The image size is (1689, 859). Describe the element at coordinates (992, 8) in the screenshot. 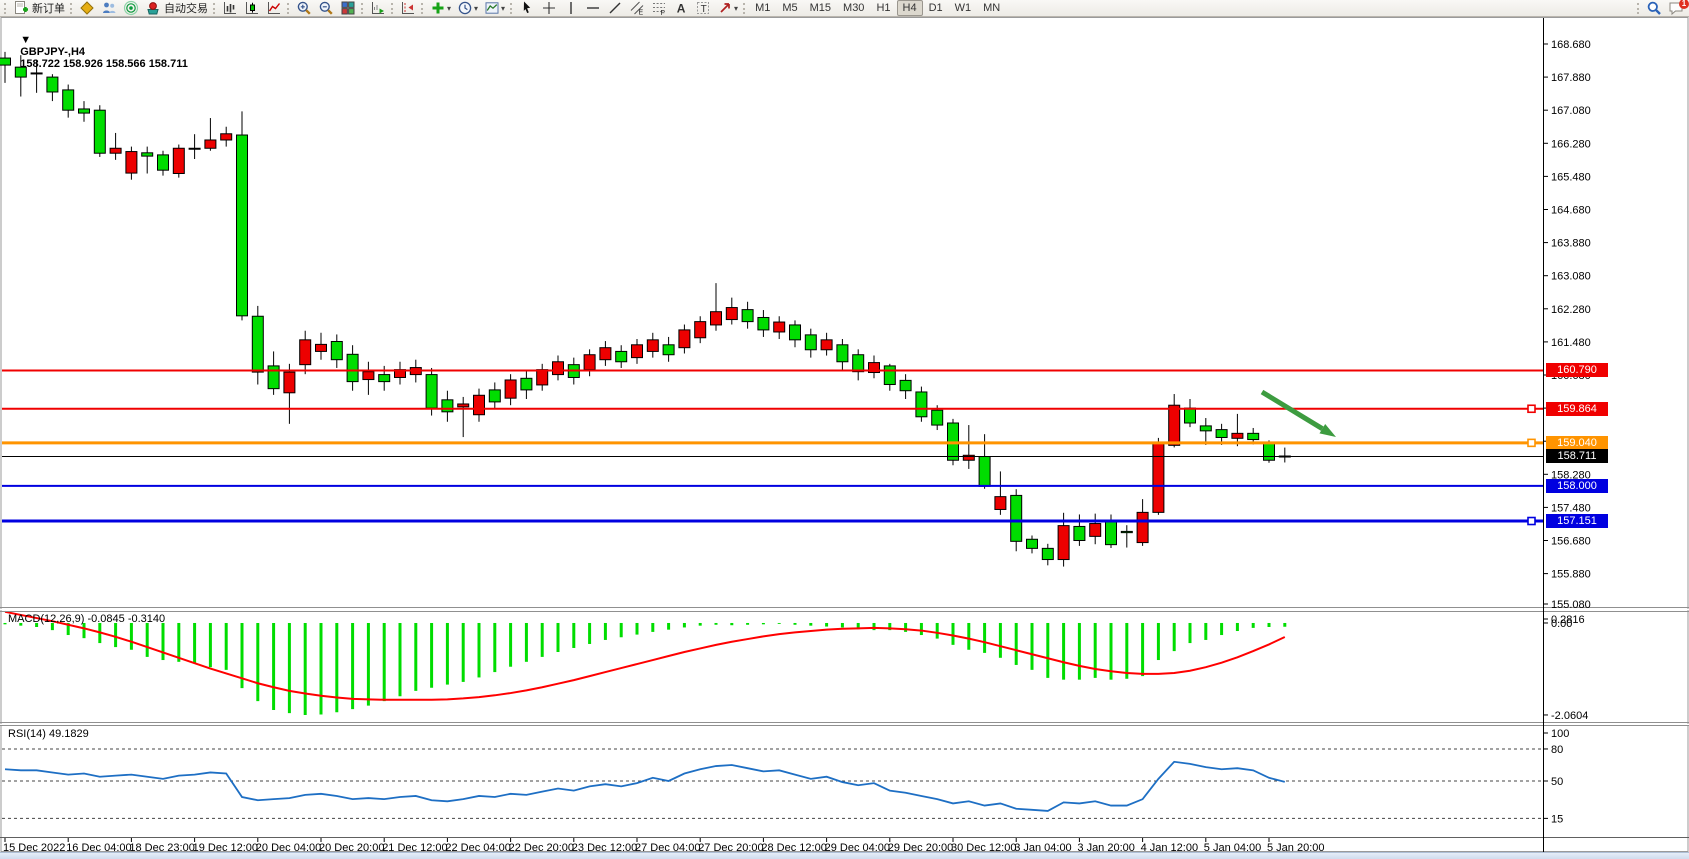

I see `timeframe-button-mn: MN` at that location.